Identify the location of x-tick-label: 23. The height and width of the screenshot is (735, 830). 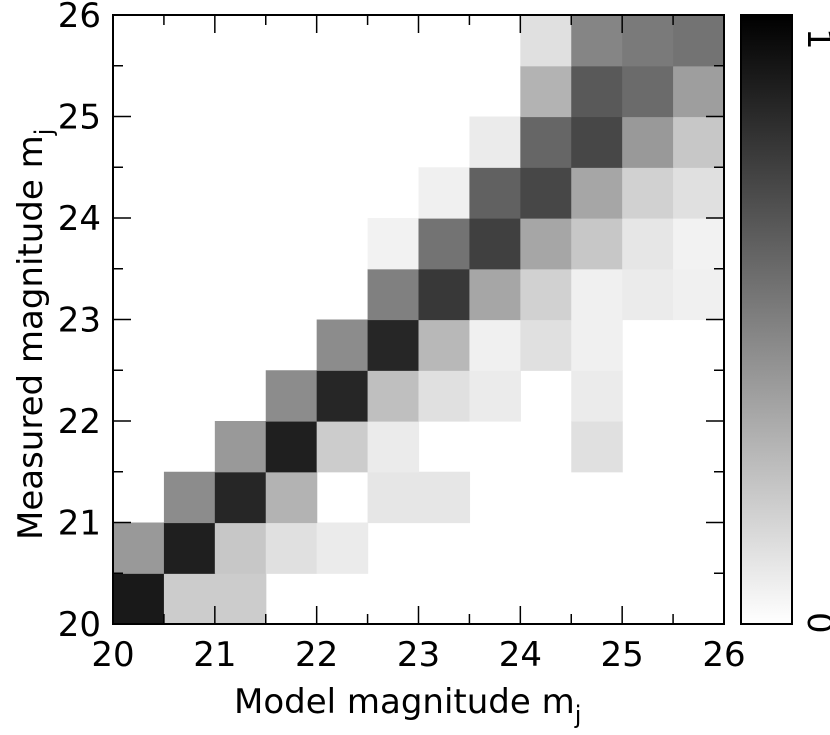
(418, 655).